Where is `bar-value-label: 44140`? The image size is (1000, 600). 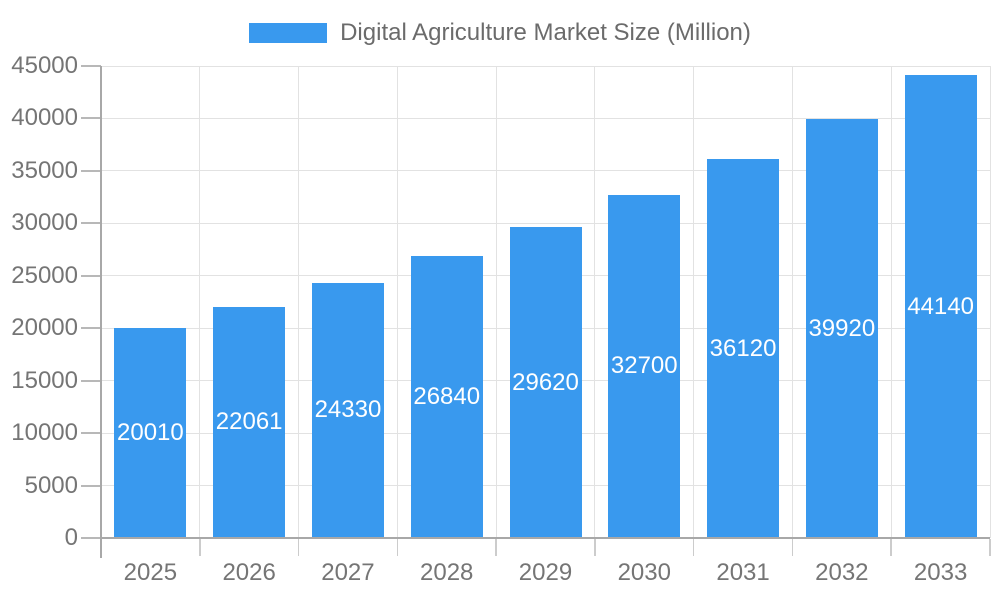 bar-value-label: 44140 is located at coordinates (940, 306).